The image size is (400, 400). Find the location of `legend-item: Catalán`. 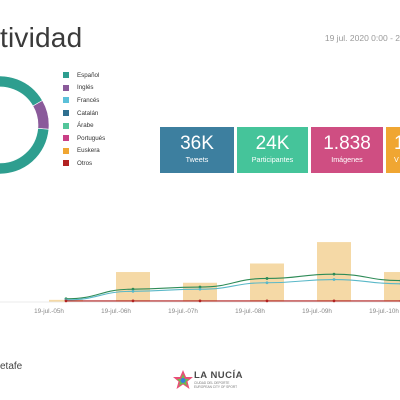

legend-item: Catalán is located at coordinates (84, 113).